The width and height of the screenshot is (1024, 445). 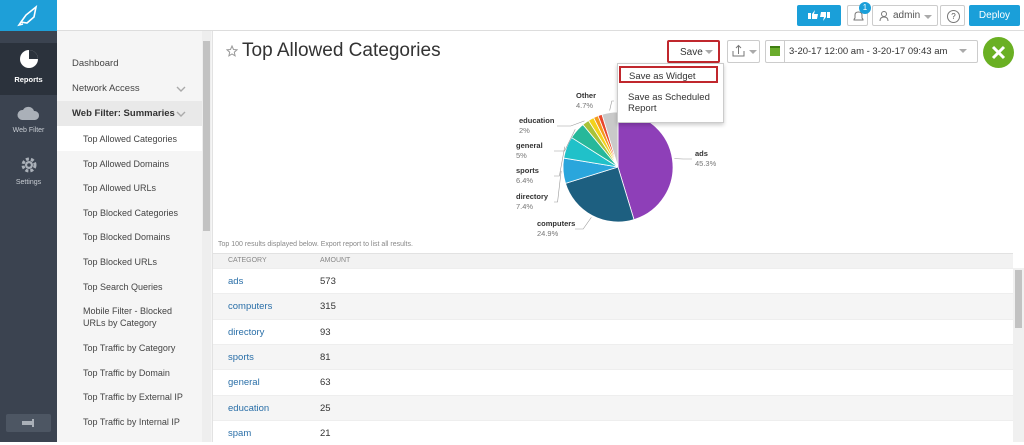 What do you see at coordinates (819, 15) in the screenshot?
I see `feedback-button` at bounding box center [819, 15].